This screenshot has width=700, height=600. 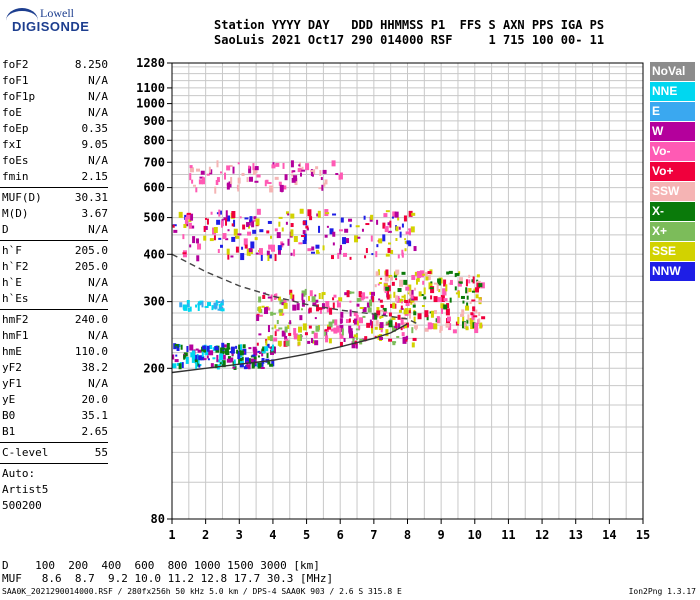 I want to click on param-name: foEs, so click(x=15, y=160).